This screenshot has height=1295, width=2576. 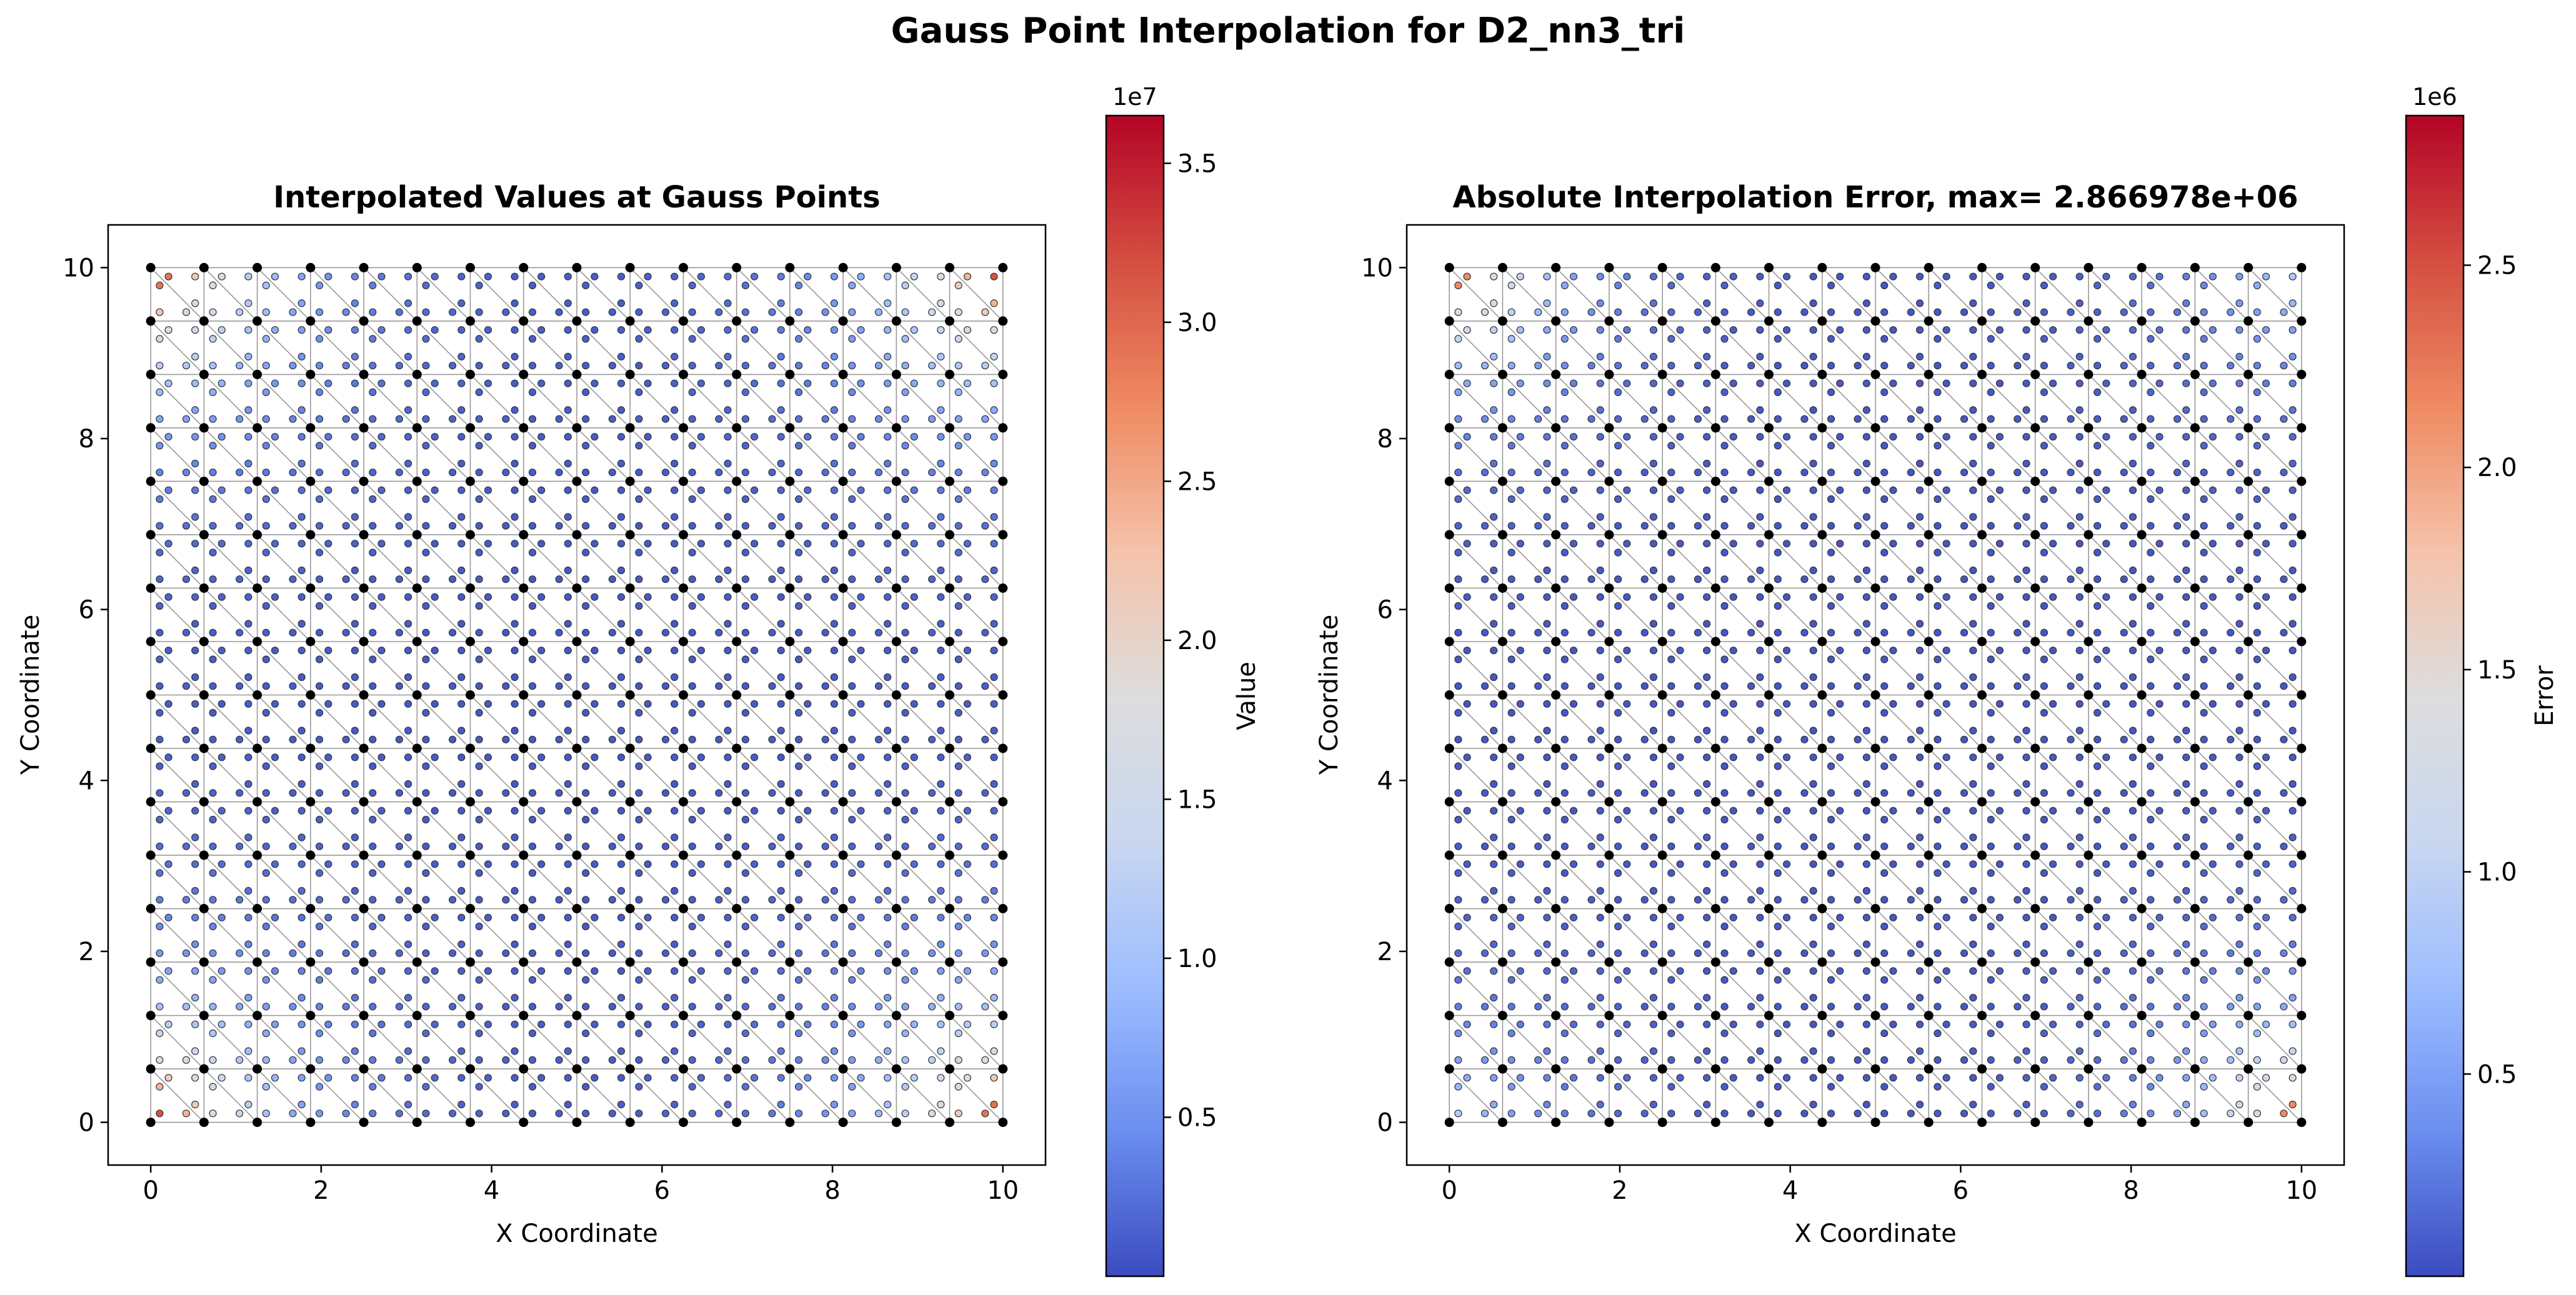 What do you see at coordinates (2497, 468) in the screenshot?
I see `colorbar-tick-label: 2.0` at bounding box center [2497, 468].